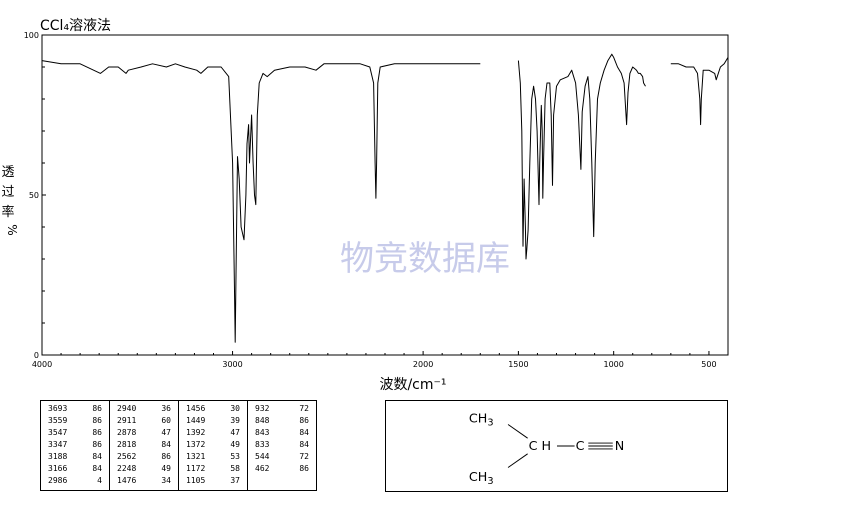  What do you see at coordinates (42, 364) in the screenshot?
I see `x-tick-label: 4000` at bounding box center [42, 364].